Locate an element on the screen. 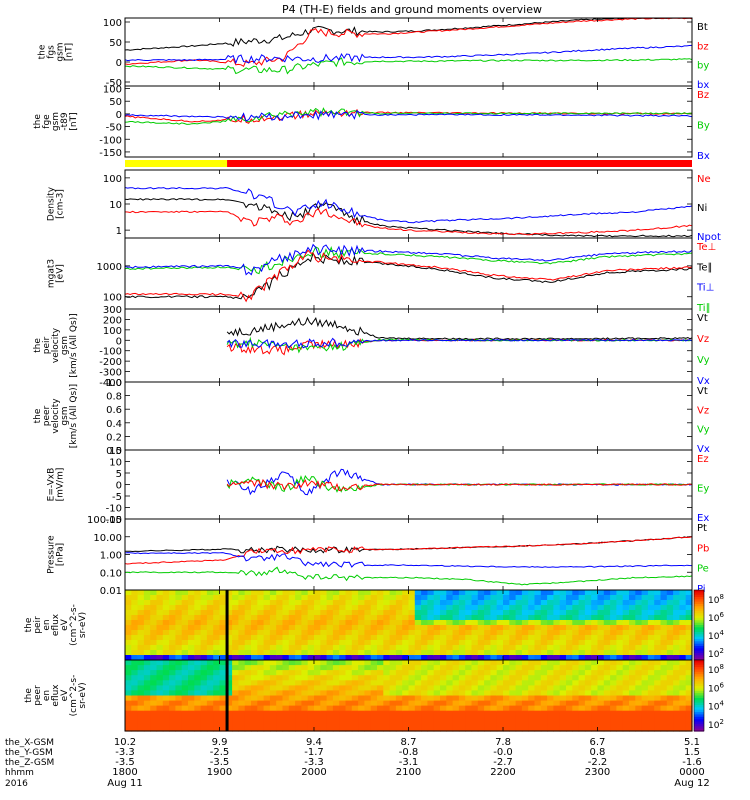 This screenshot has width=750, height=800. ytick-label: 100.00 is located at coordinates (104, 520).